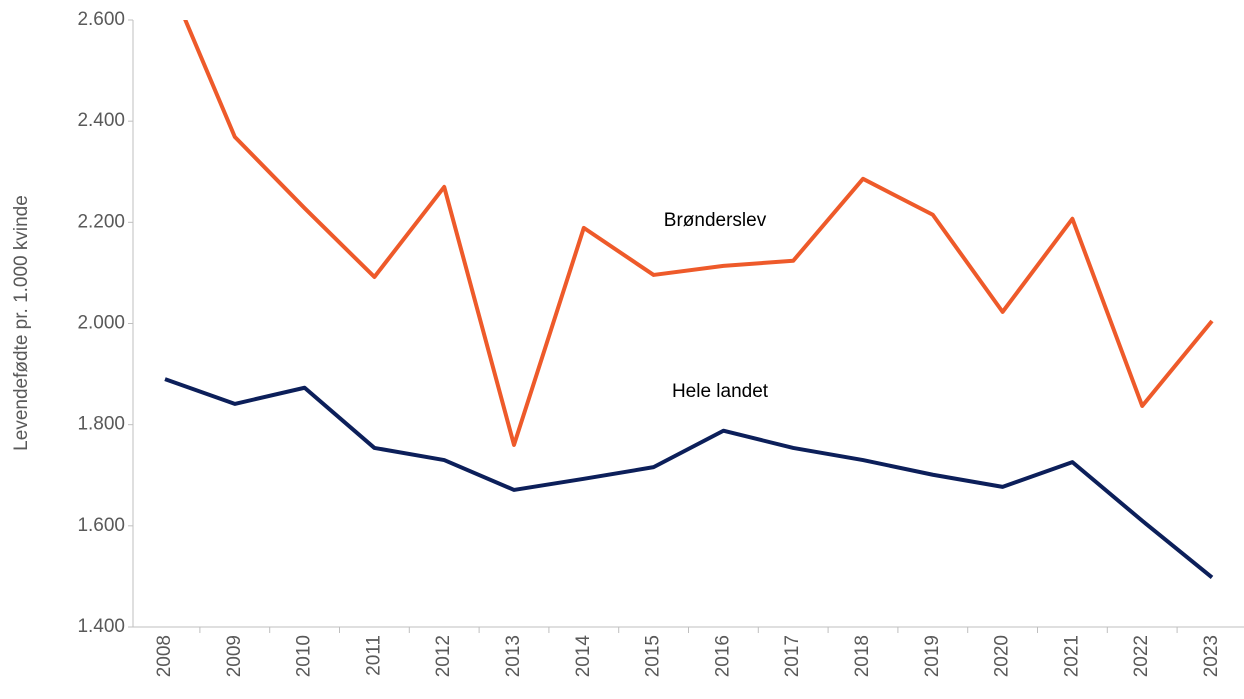  What do you see at coordinates (932, 656) in the screenshot?
I see `x-tick-label: 2019` at bounding box center [932, 656].